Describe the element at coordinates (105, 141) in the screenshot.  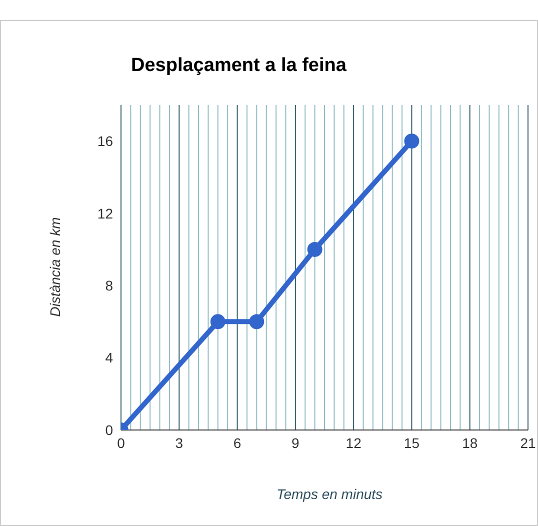
I see `y-tick-label: 16` at that location.